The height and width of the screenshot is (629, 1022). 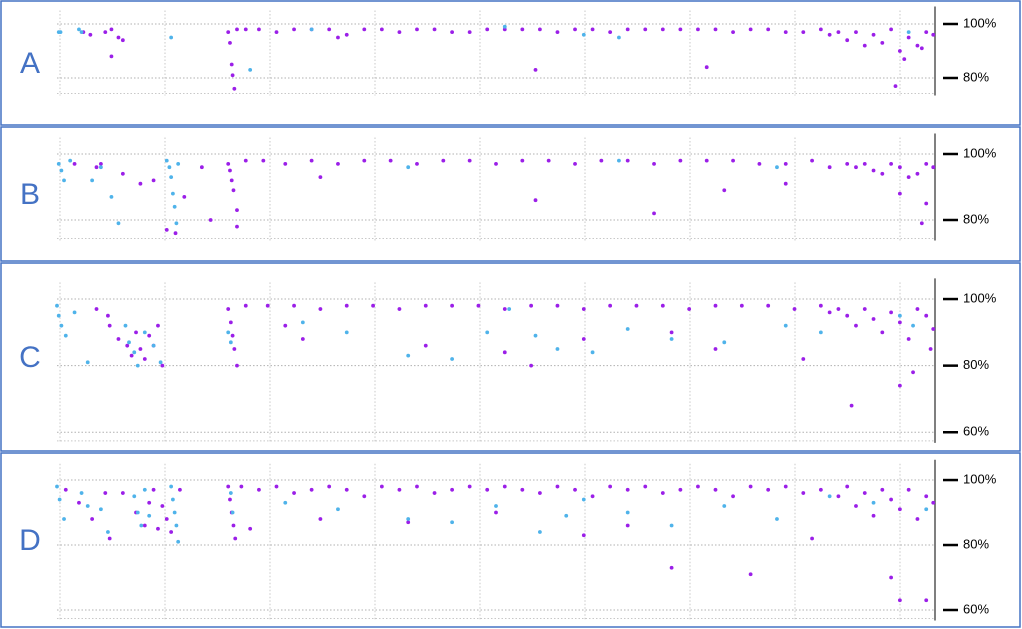 What do you see at coordinates (30, 63) in the screenshot?
I see `panel-label: A` at bounding box center [30, 63].